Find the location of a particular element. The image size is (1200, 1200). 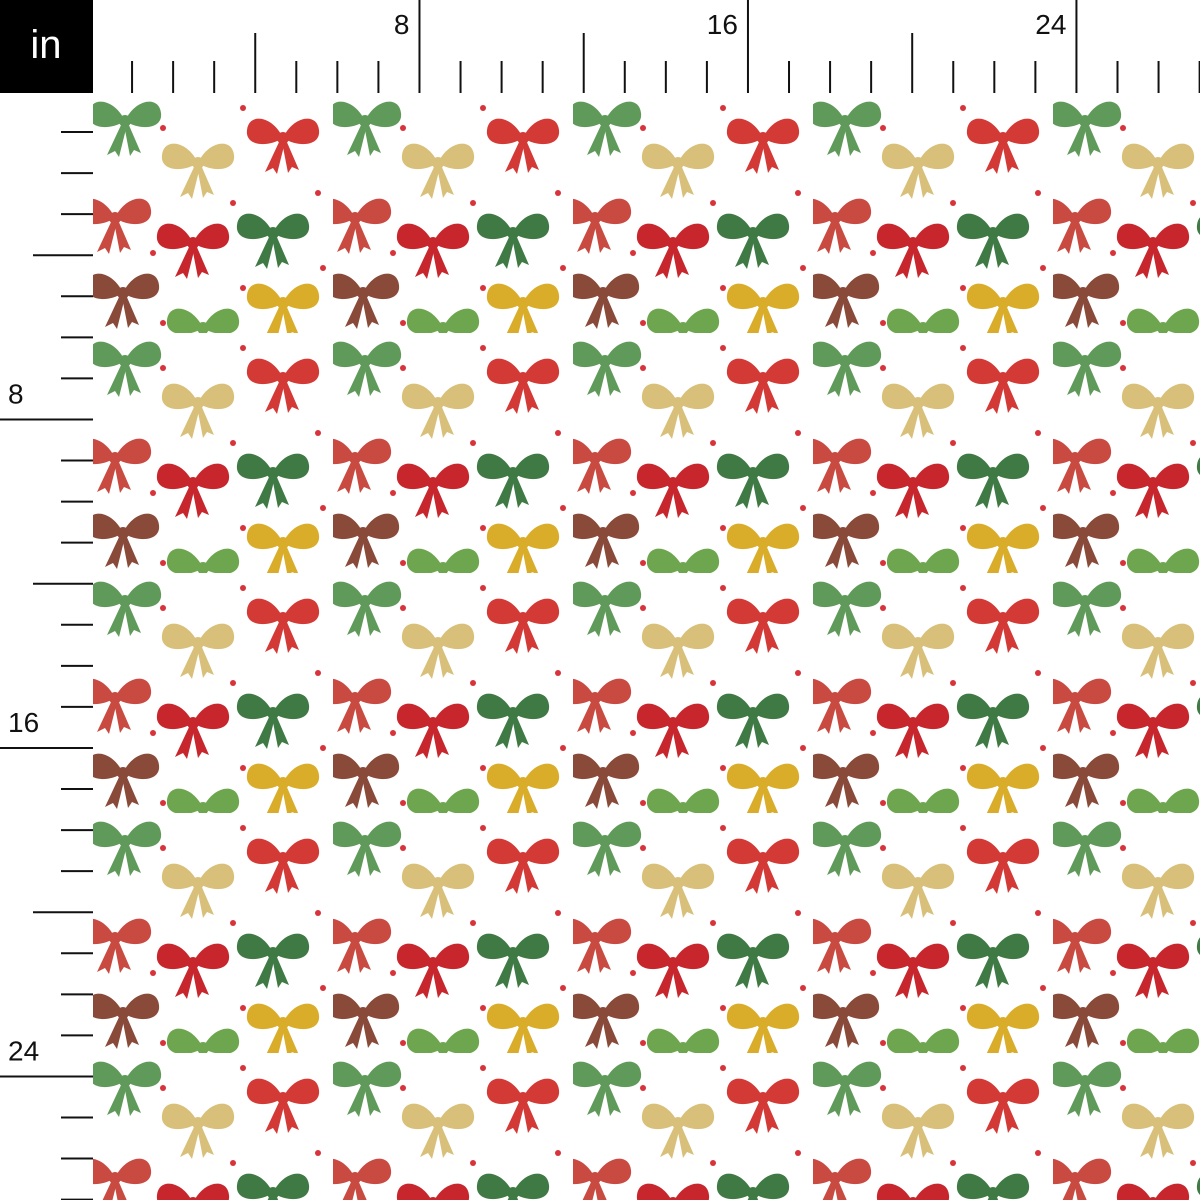

left-ruler is located at coordinates (46, 600).